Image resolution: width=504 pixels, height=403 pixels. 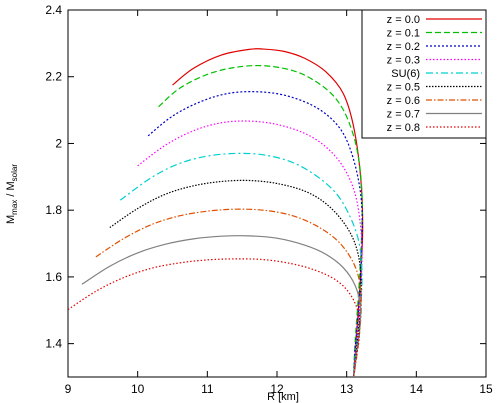 What do you see at coordinates (14, 173) in the screenshot?
I see `y-axis-label-sub2: solar` at bounding box center [14, 173].